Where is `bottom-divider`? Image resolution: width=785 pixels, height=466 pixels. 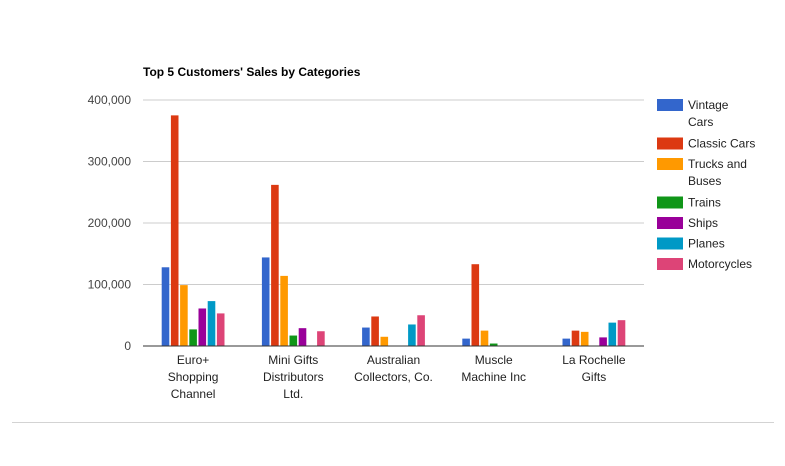
bottom-divider is located at coordinates (393, 422).